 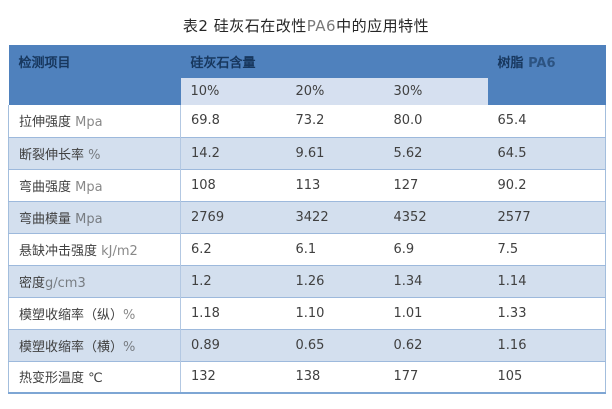 I want to click on table-caption: 表2 硅灰石在改性PA6中的应用特性, so click(x=306, y=26).